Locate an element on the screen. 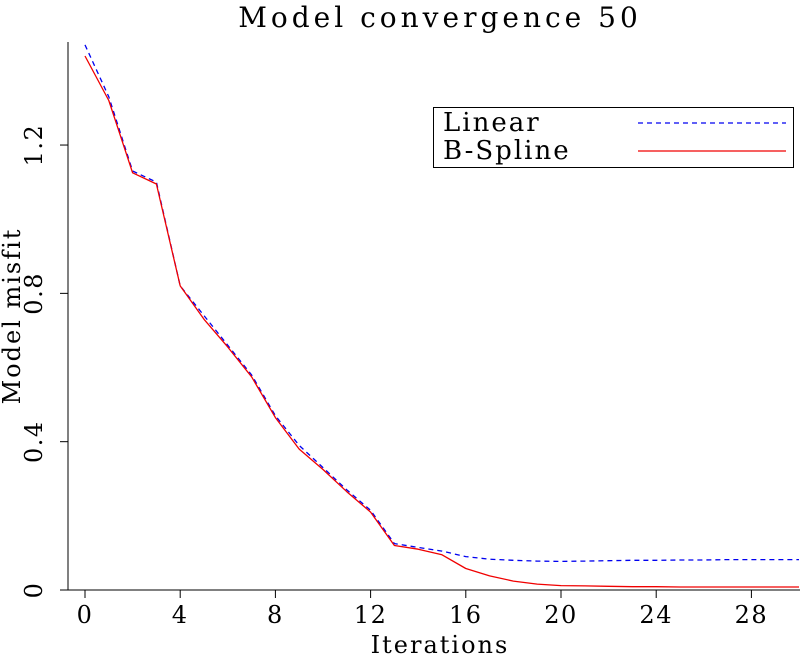  chart-title: Model convergence 50 is located at coordinates (440, 17).